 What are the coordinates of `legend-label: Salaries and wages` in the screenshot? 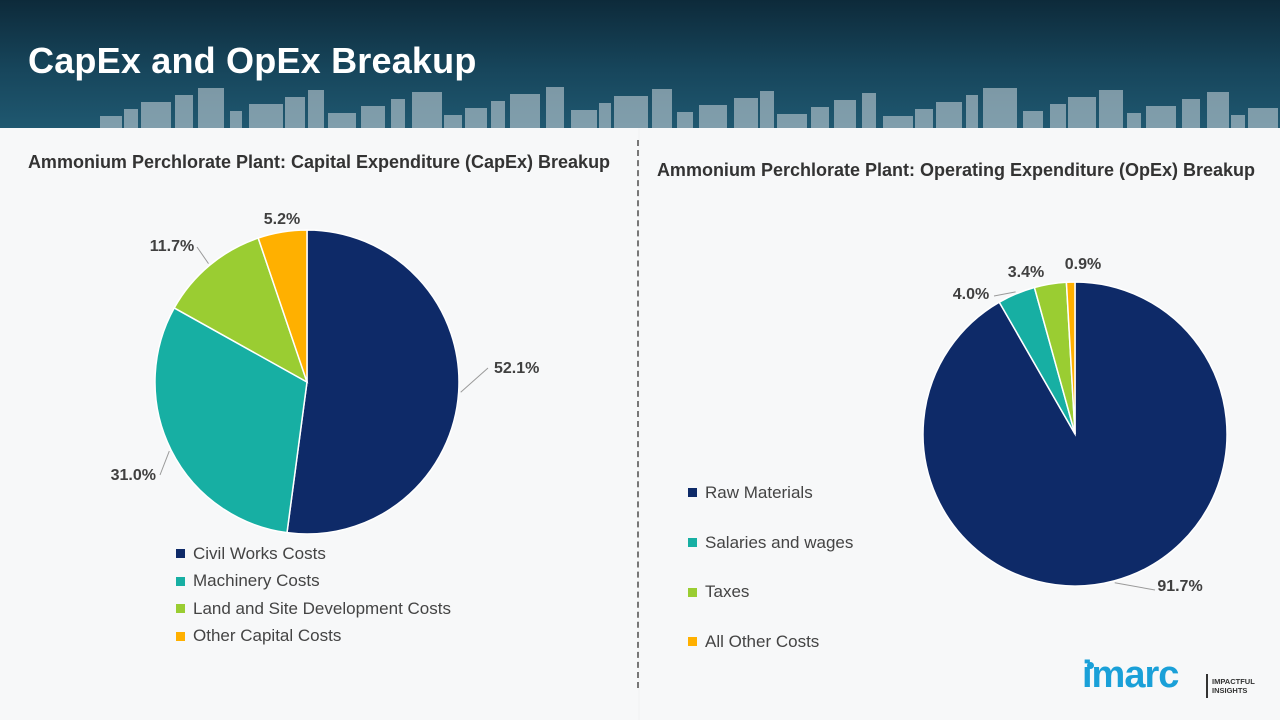 It's located at (779, 542).